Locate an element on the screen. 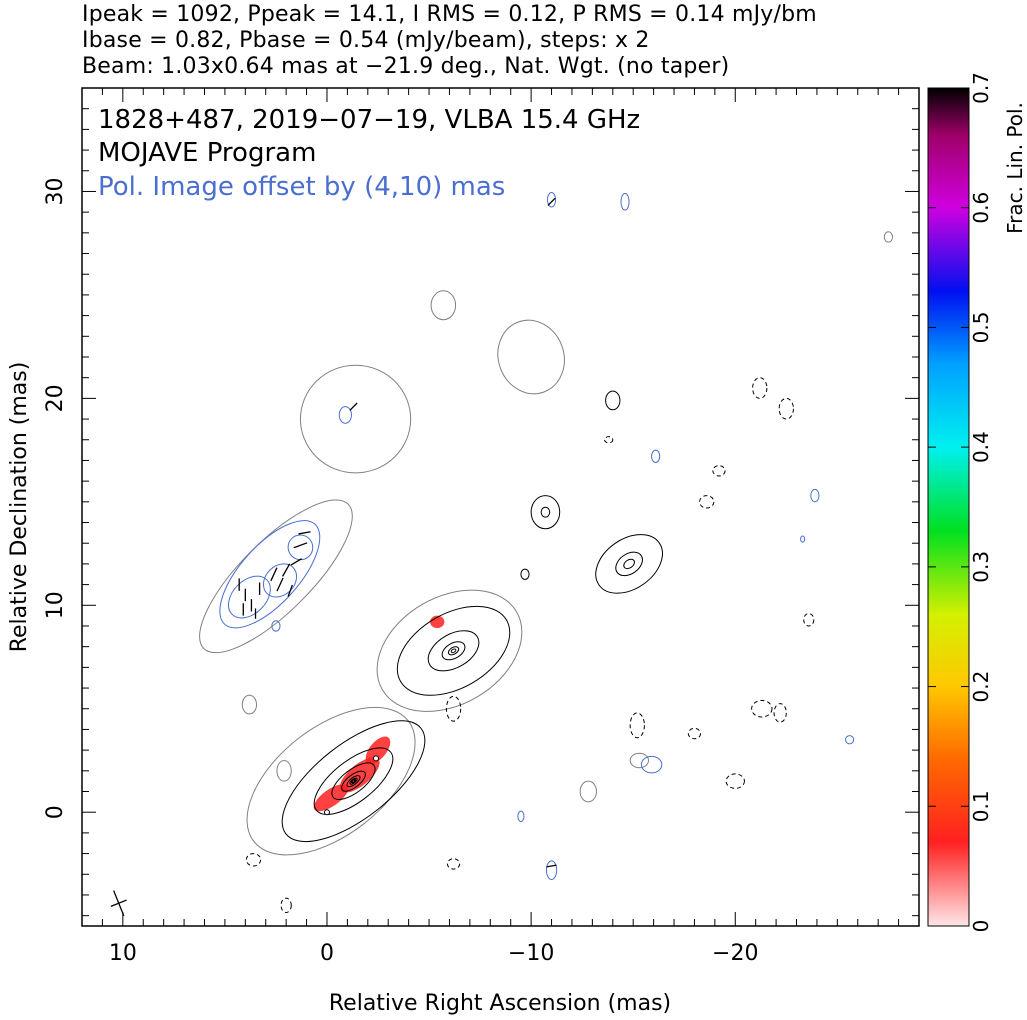 The height and width of the screenshot is (1020, 1027). colorbar-tick-label: 0.6 is located at coordinates (981, 208).